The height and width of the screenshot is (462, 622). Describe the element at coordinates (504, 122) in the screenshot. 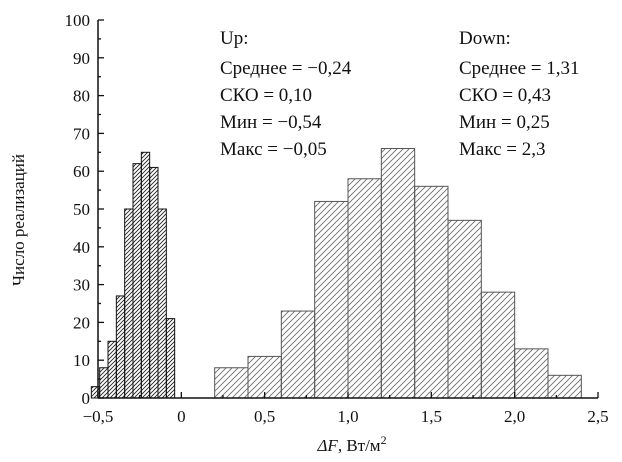

I see `down-stats-min: Мин = 0,25` at that location.